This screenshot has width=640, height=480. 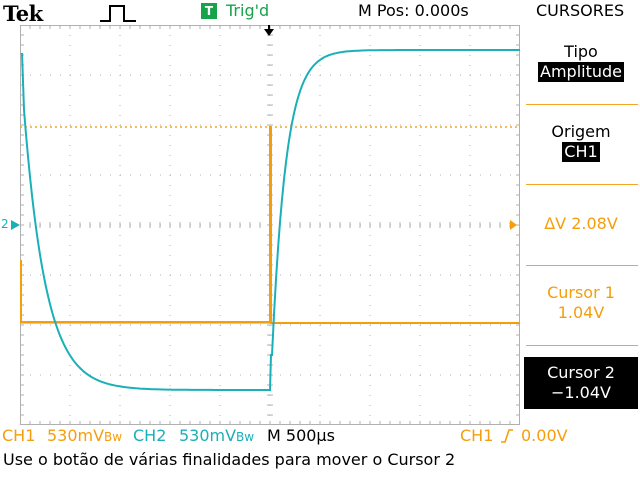 What do you see at coordinates (248, 10) in the screenshot?
I see `trigger-status: Trig'd` at bounding box center [248, 10].